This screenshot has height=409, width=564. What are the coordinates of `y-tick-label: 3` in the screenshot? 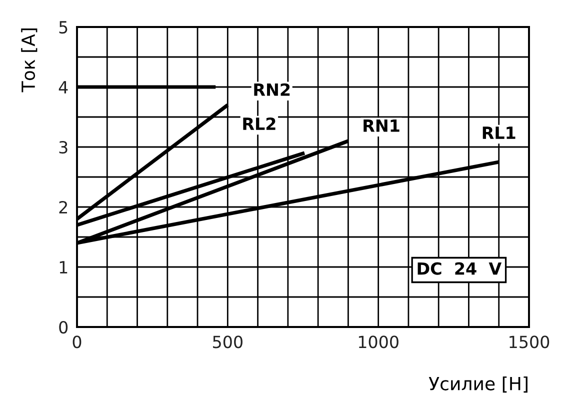 It's located at (63, 147).